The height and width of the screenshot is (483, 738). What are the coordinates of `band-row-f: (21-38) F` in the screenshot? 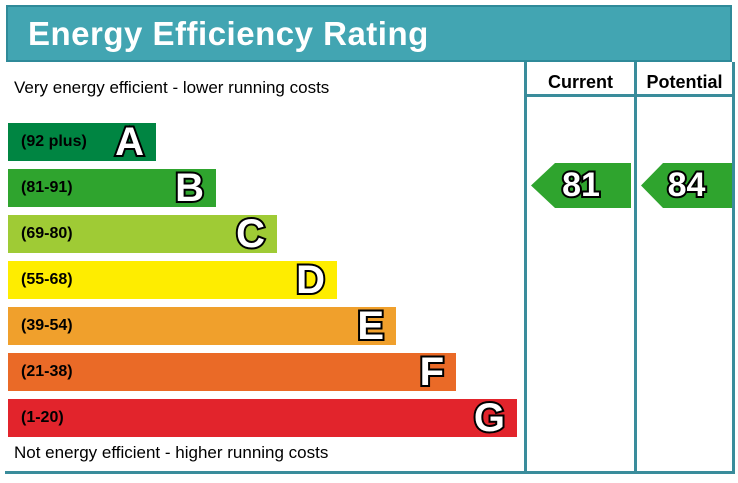 It's located at (232, 372).